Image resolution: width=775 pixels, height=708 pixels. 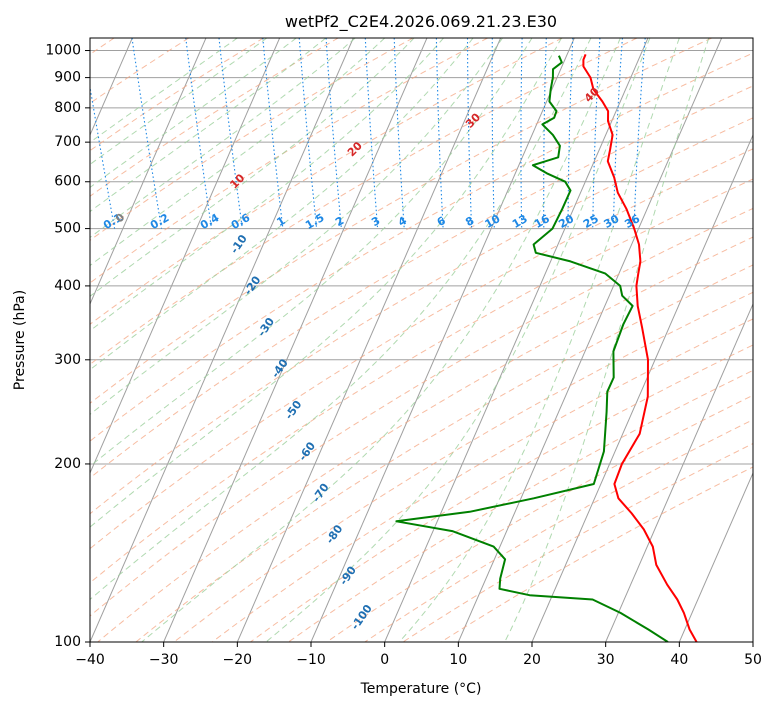 What do you see at coordinates (311, 660) in the screenshot?
I see `x-tick-label: −10` at bounding box center [311, 660].